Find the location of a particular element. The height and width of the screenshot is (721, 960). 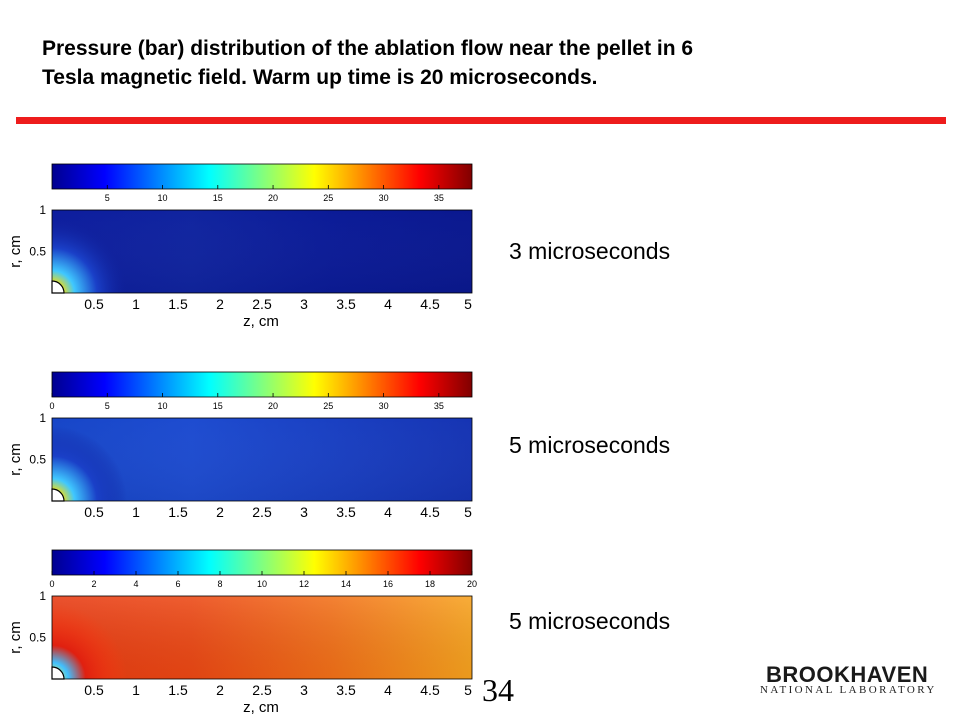

brookhaven-logo: BROOKHAVEN NATIONAL LABORATORY is located at coordinates (851, 680).